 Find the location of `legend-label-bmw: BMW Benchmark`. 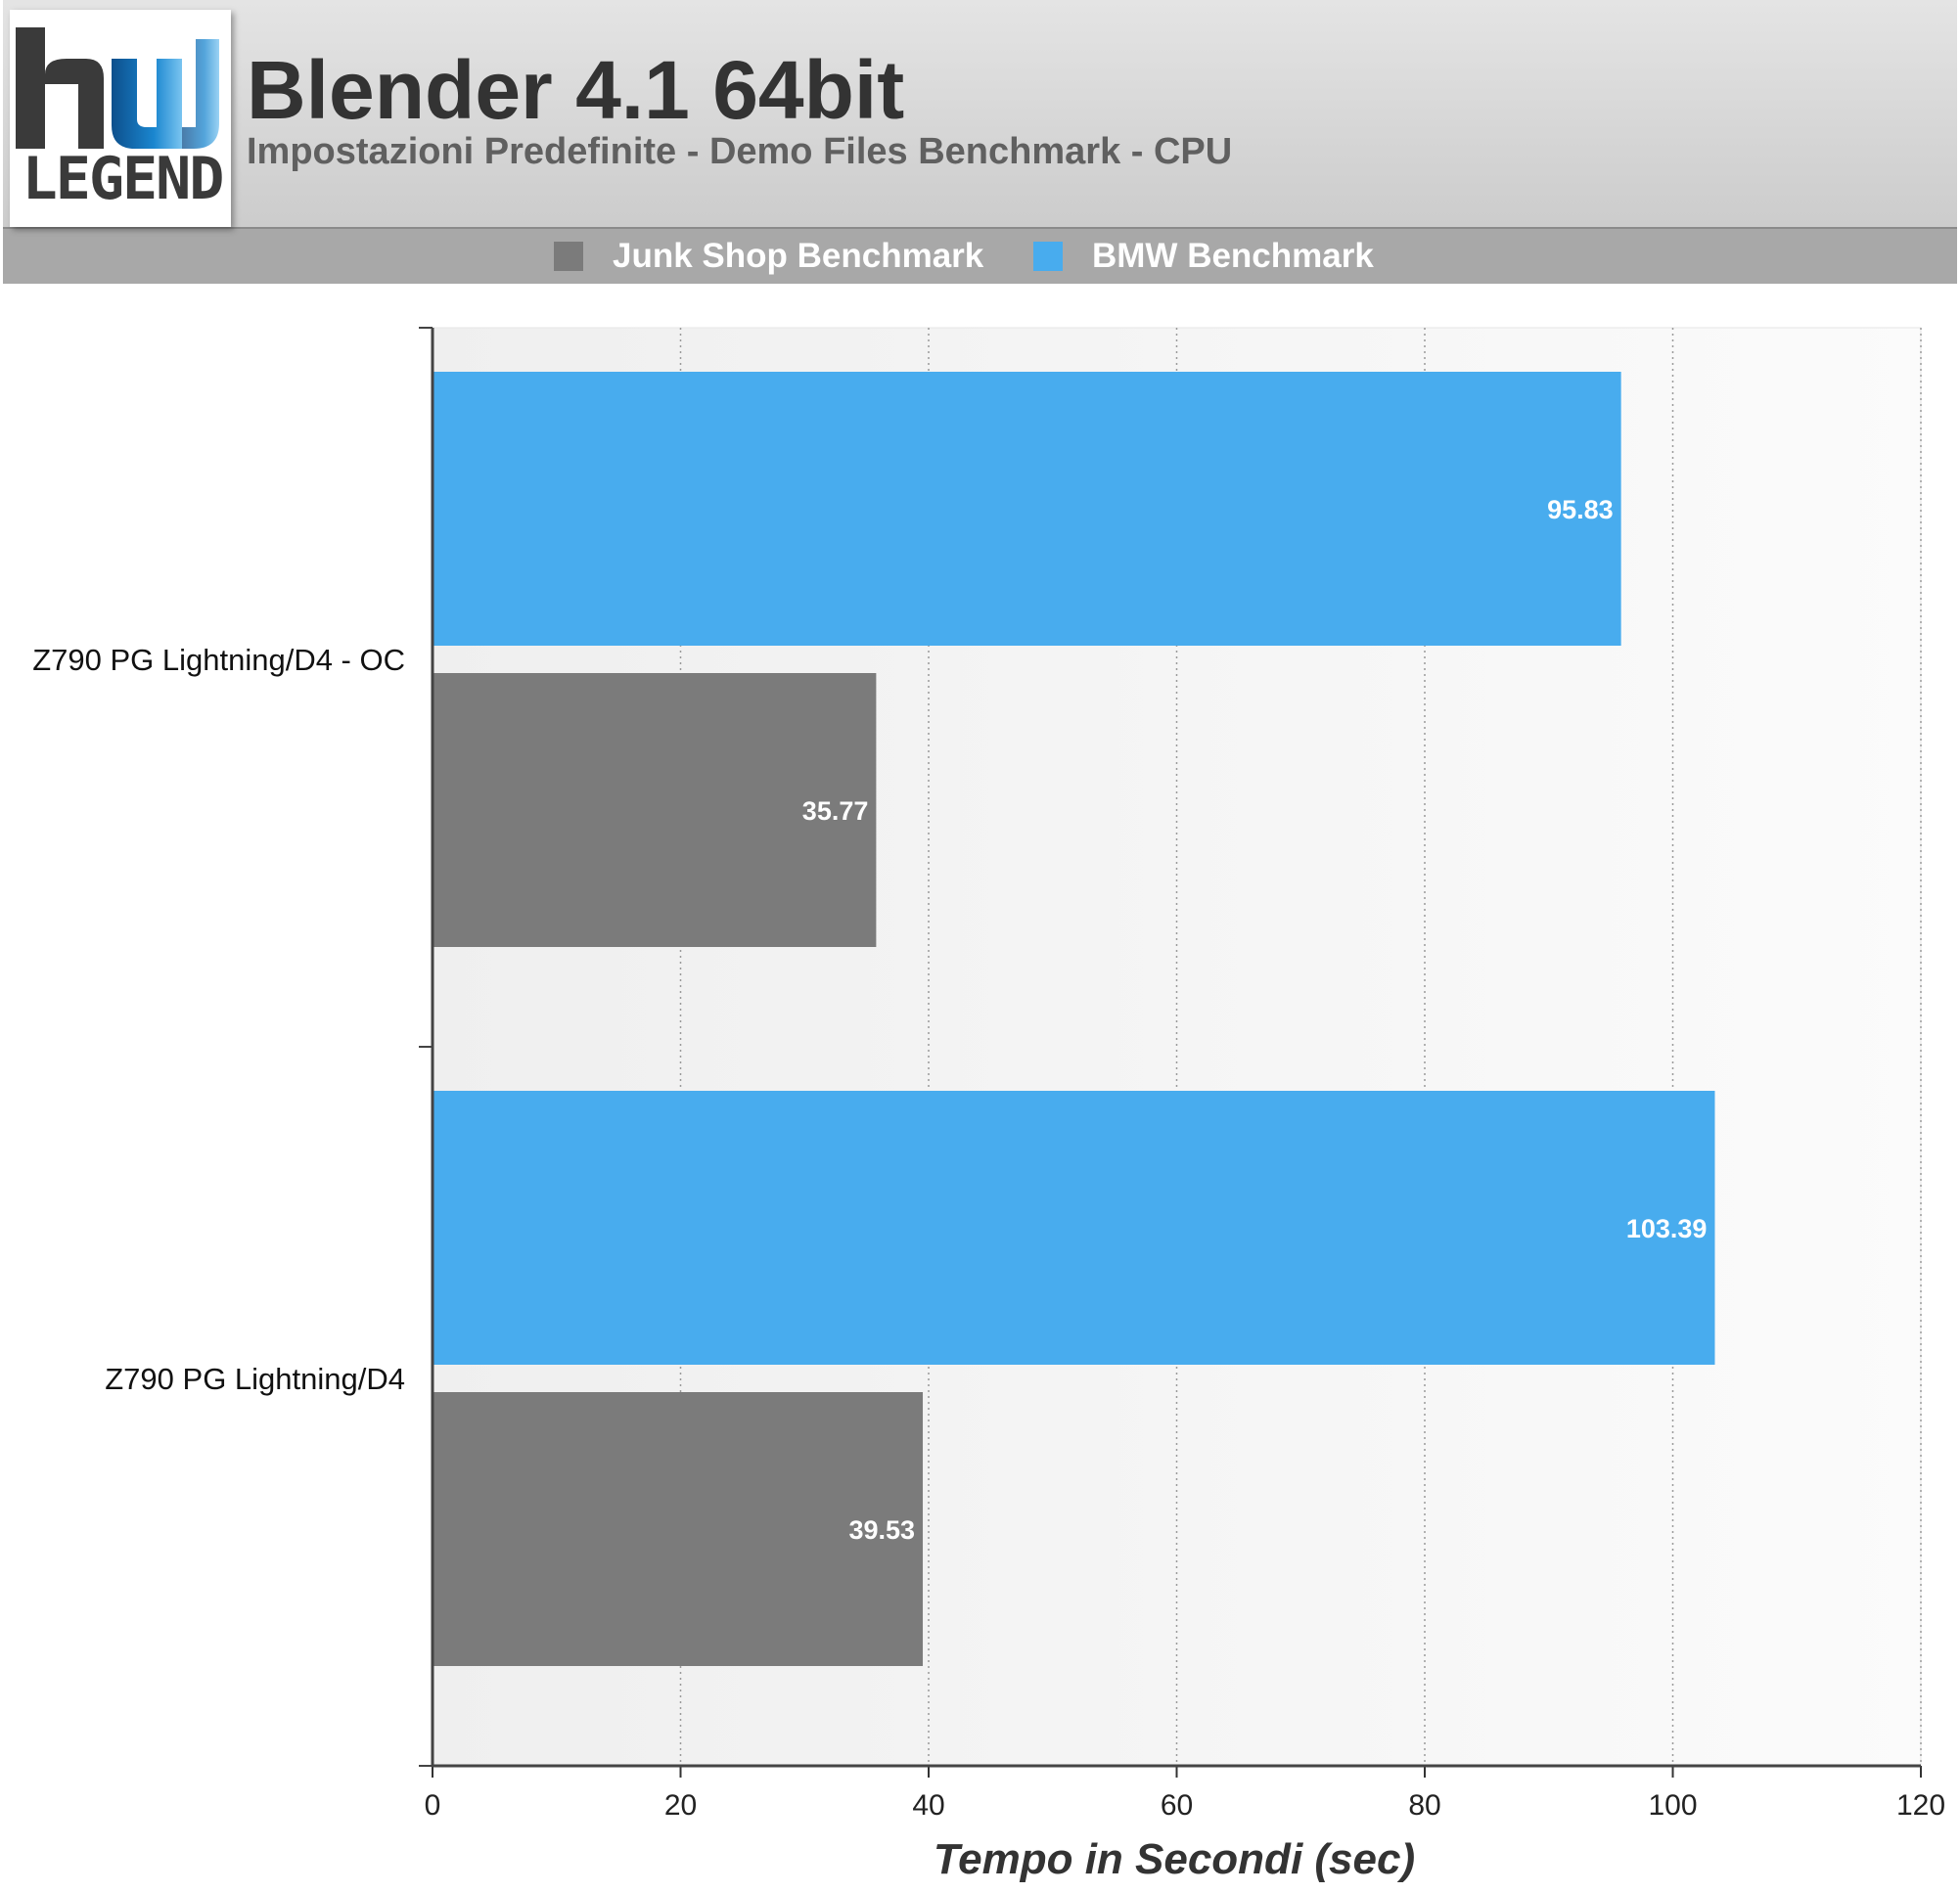

legend-label-bmw: BMW Benchmark is located at coordinates (1233, 256).